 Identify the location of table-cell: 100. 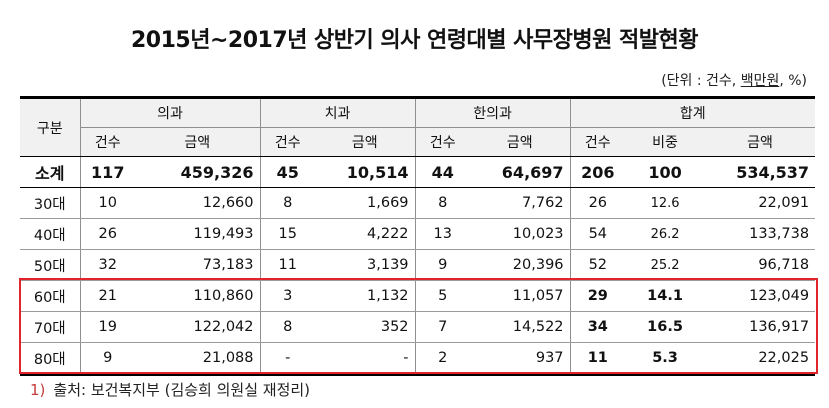
(665, 172).